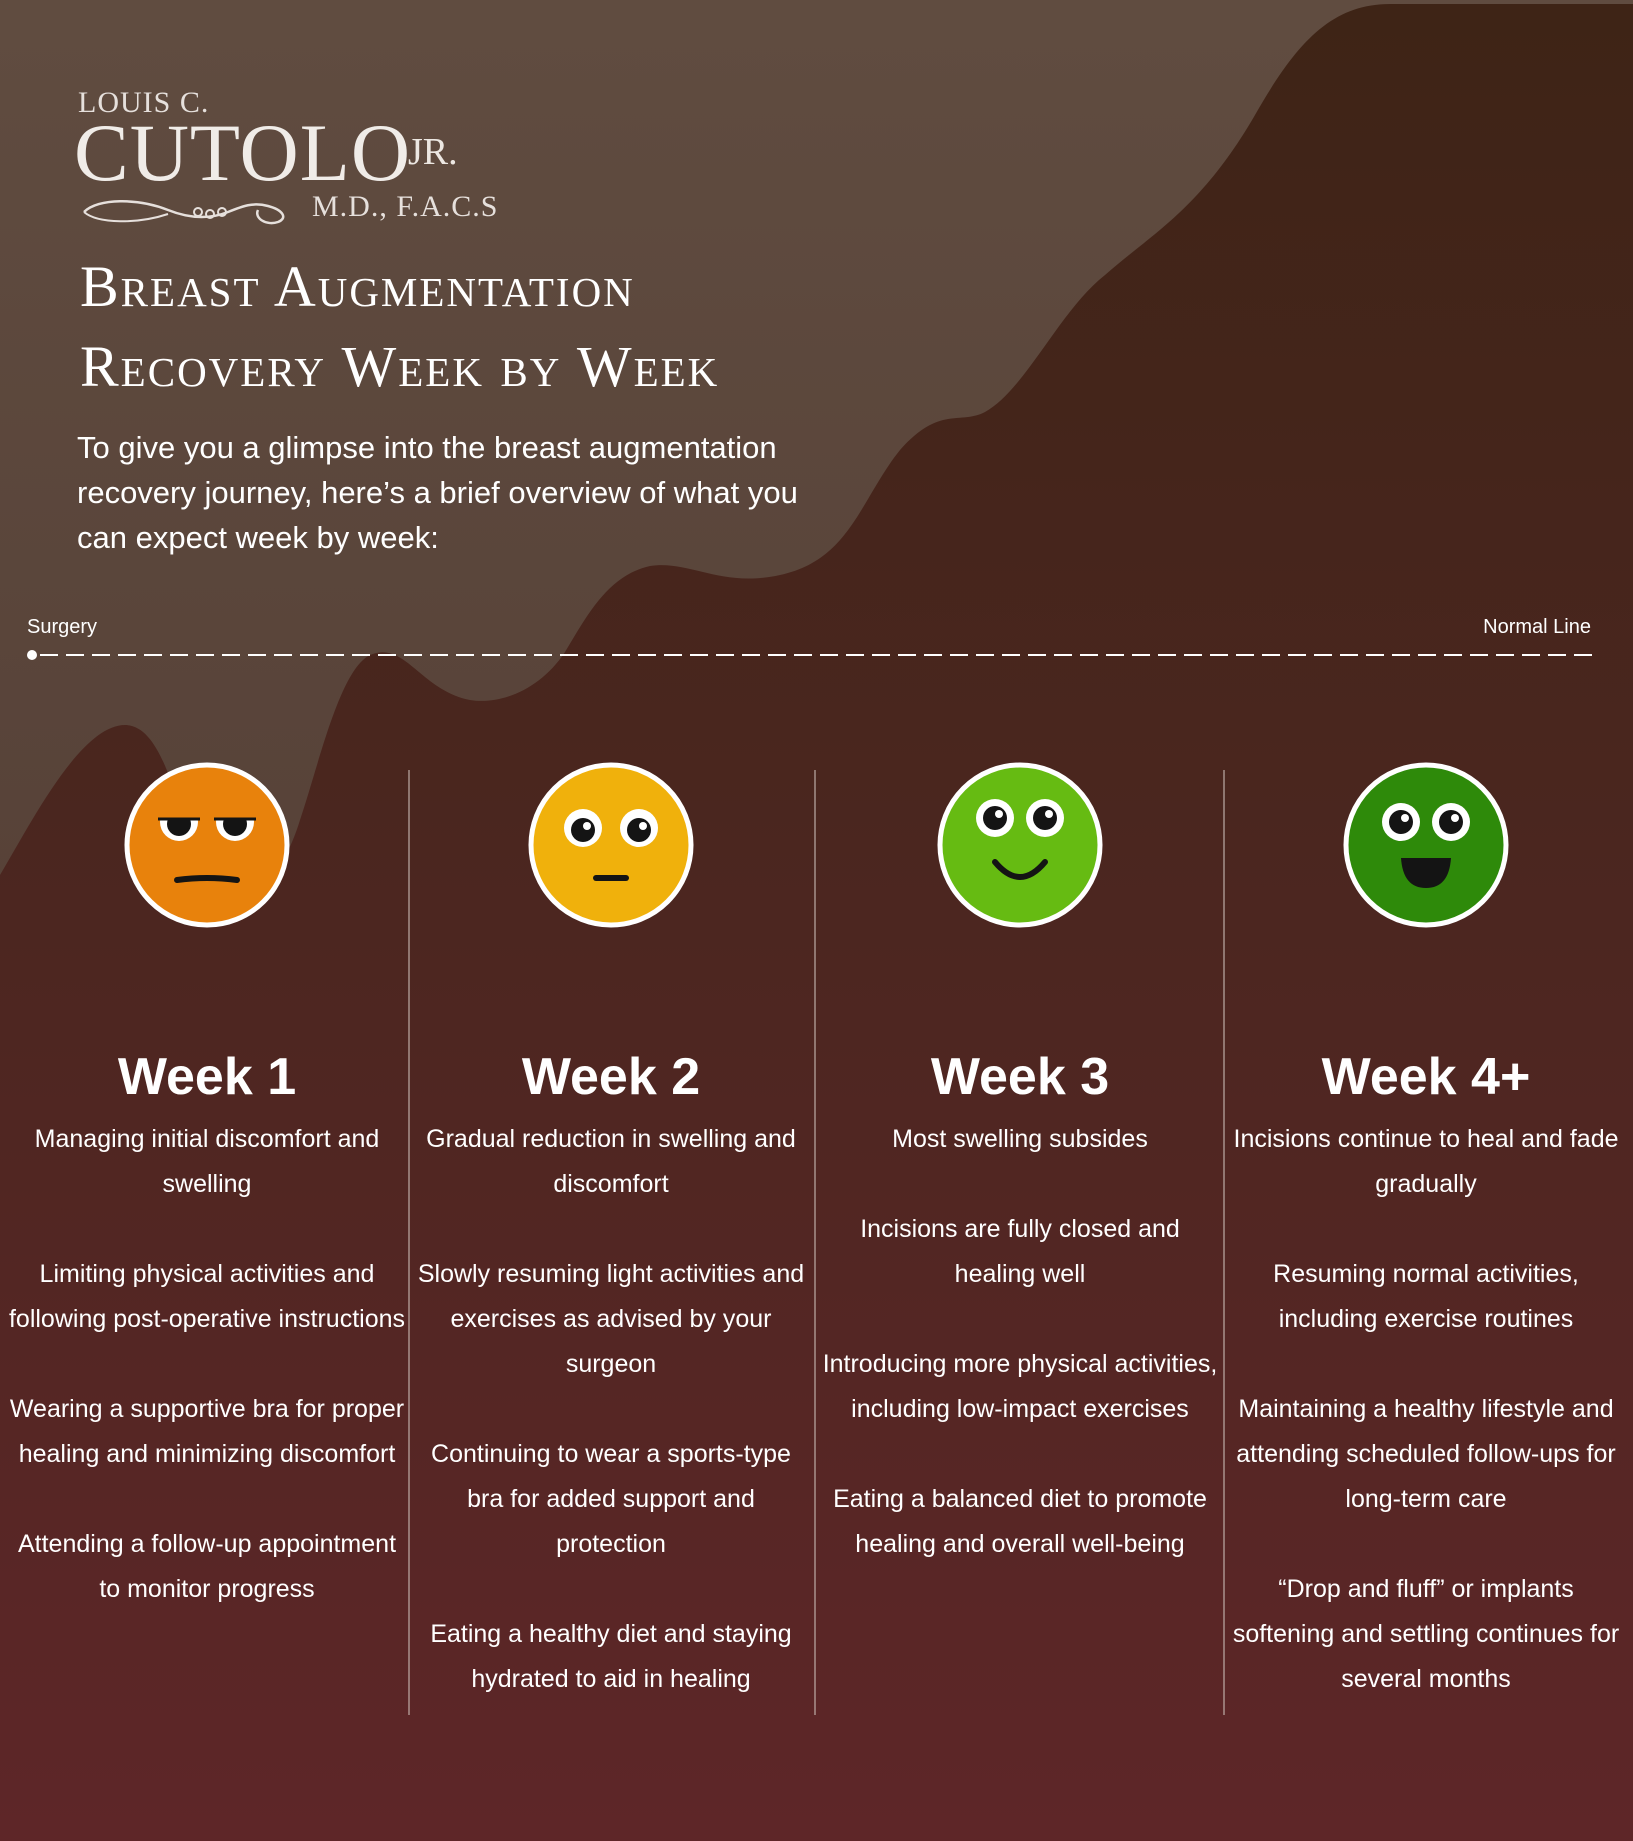  Describe the element at coordinates (207, 1077) in the screenshot. I see `week-1-title: Week 1` at that location.